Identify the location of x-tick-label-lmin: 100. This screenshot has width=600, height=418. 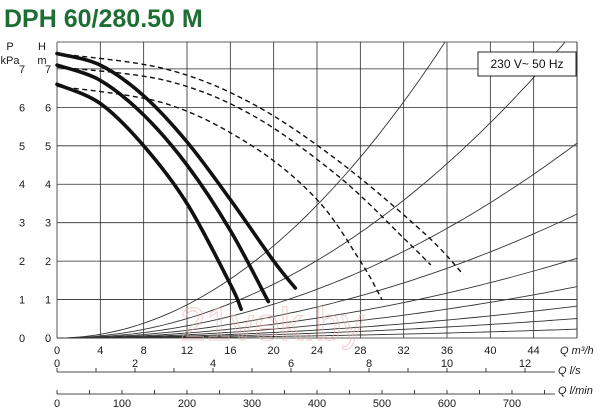
(122, 404).